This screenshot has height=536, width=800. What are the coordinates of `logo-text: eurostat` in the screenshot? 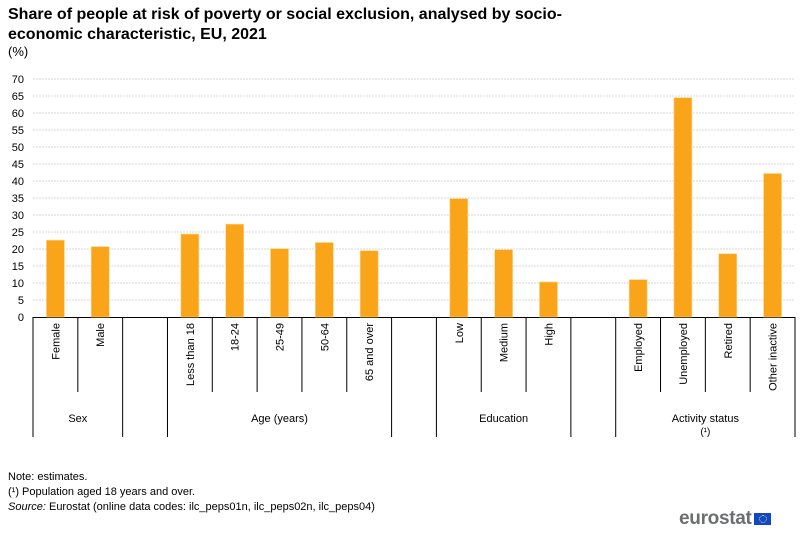 It's located at (715, 518).